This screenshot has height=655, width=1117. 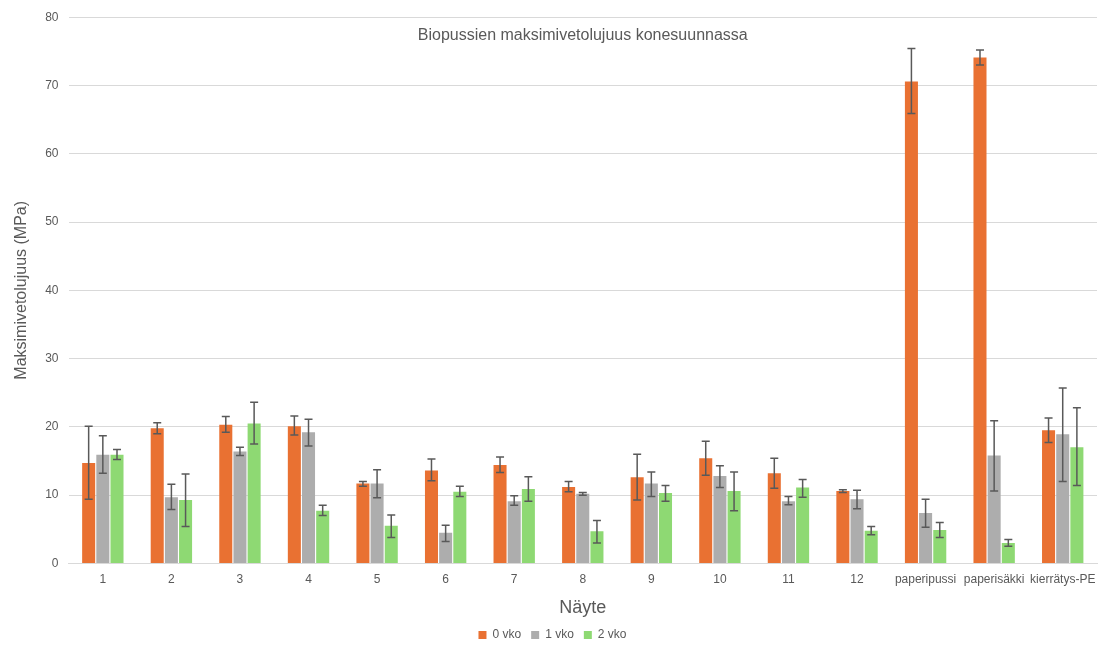 I want to click on legend-label: 1 vko, so click(x=560, y=634).